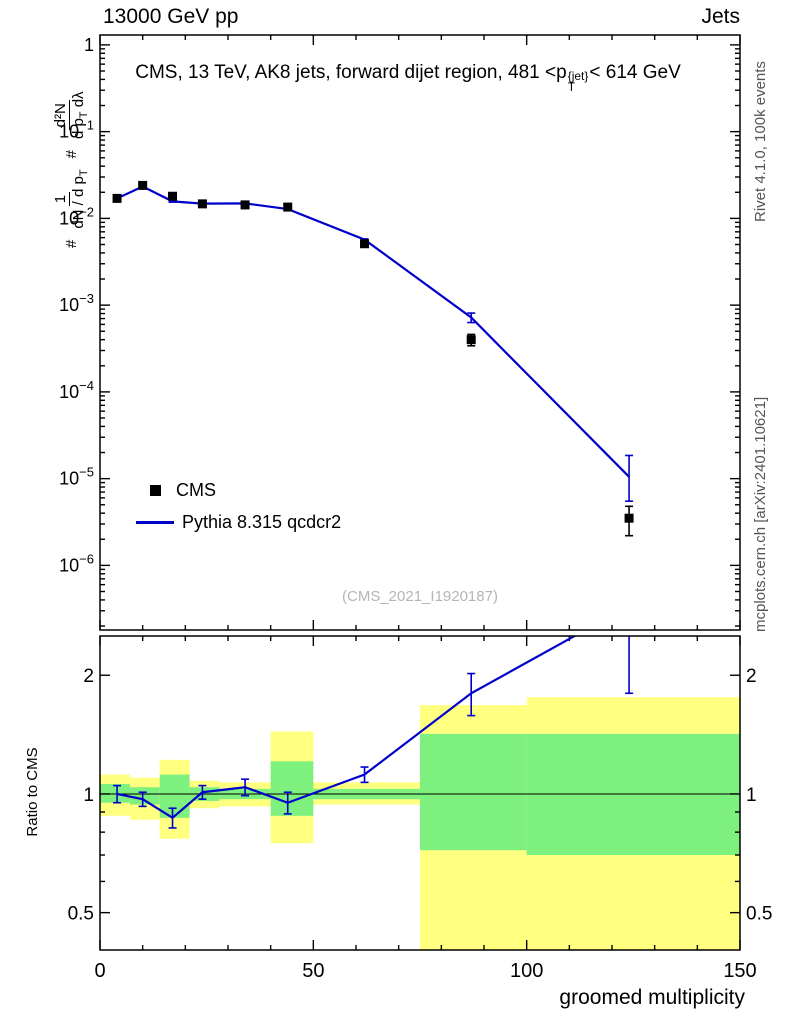 The image size is (786, 1024). What do you see at coordinates (652, 997) in the screenshot?
I see `x-axis-label: groomed multiplicity` at bounding box center [652, 997].